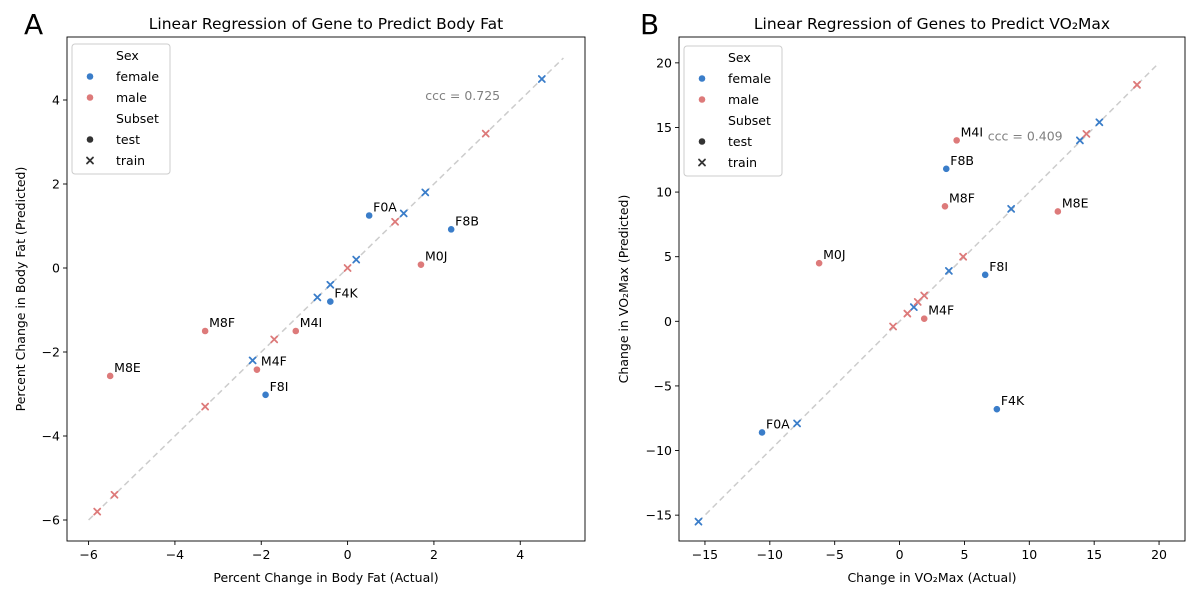 The height and width of the screenshot is (600, 1200). What do you see at coordinates (664, 192) in the screenshot?
I see `y-tick-label: 10` at bounding box center [664, 192].